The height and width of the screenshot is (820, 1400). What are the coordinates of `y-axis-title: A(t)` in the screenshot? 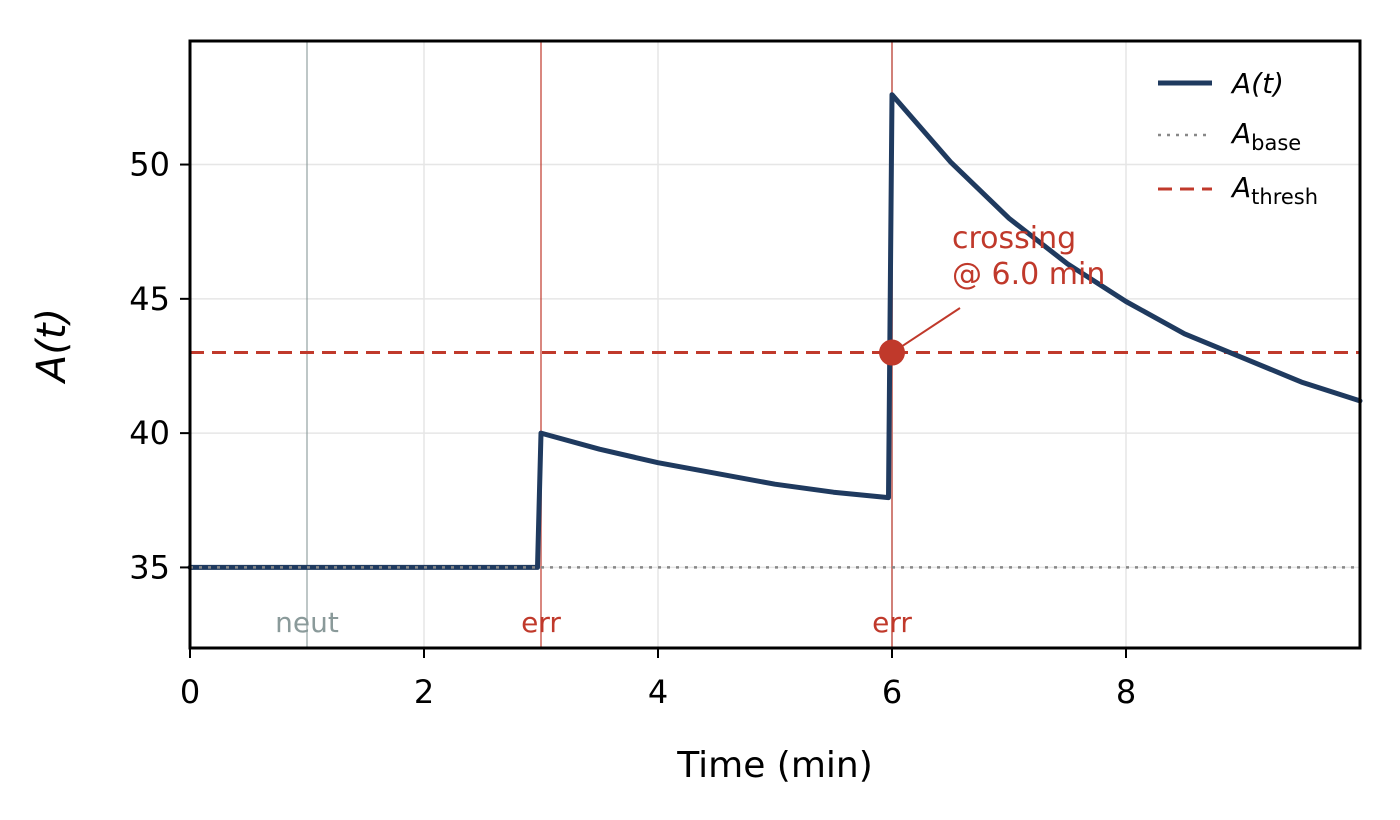 It's located at (52, 346).